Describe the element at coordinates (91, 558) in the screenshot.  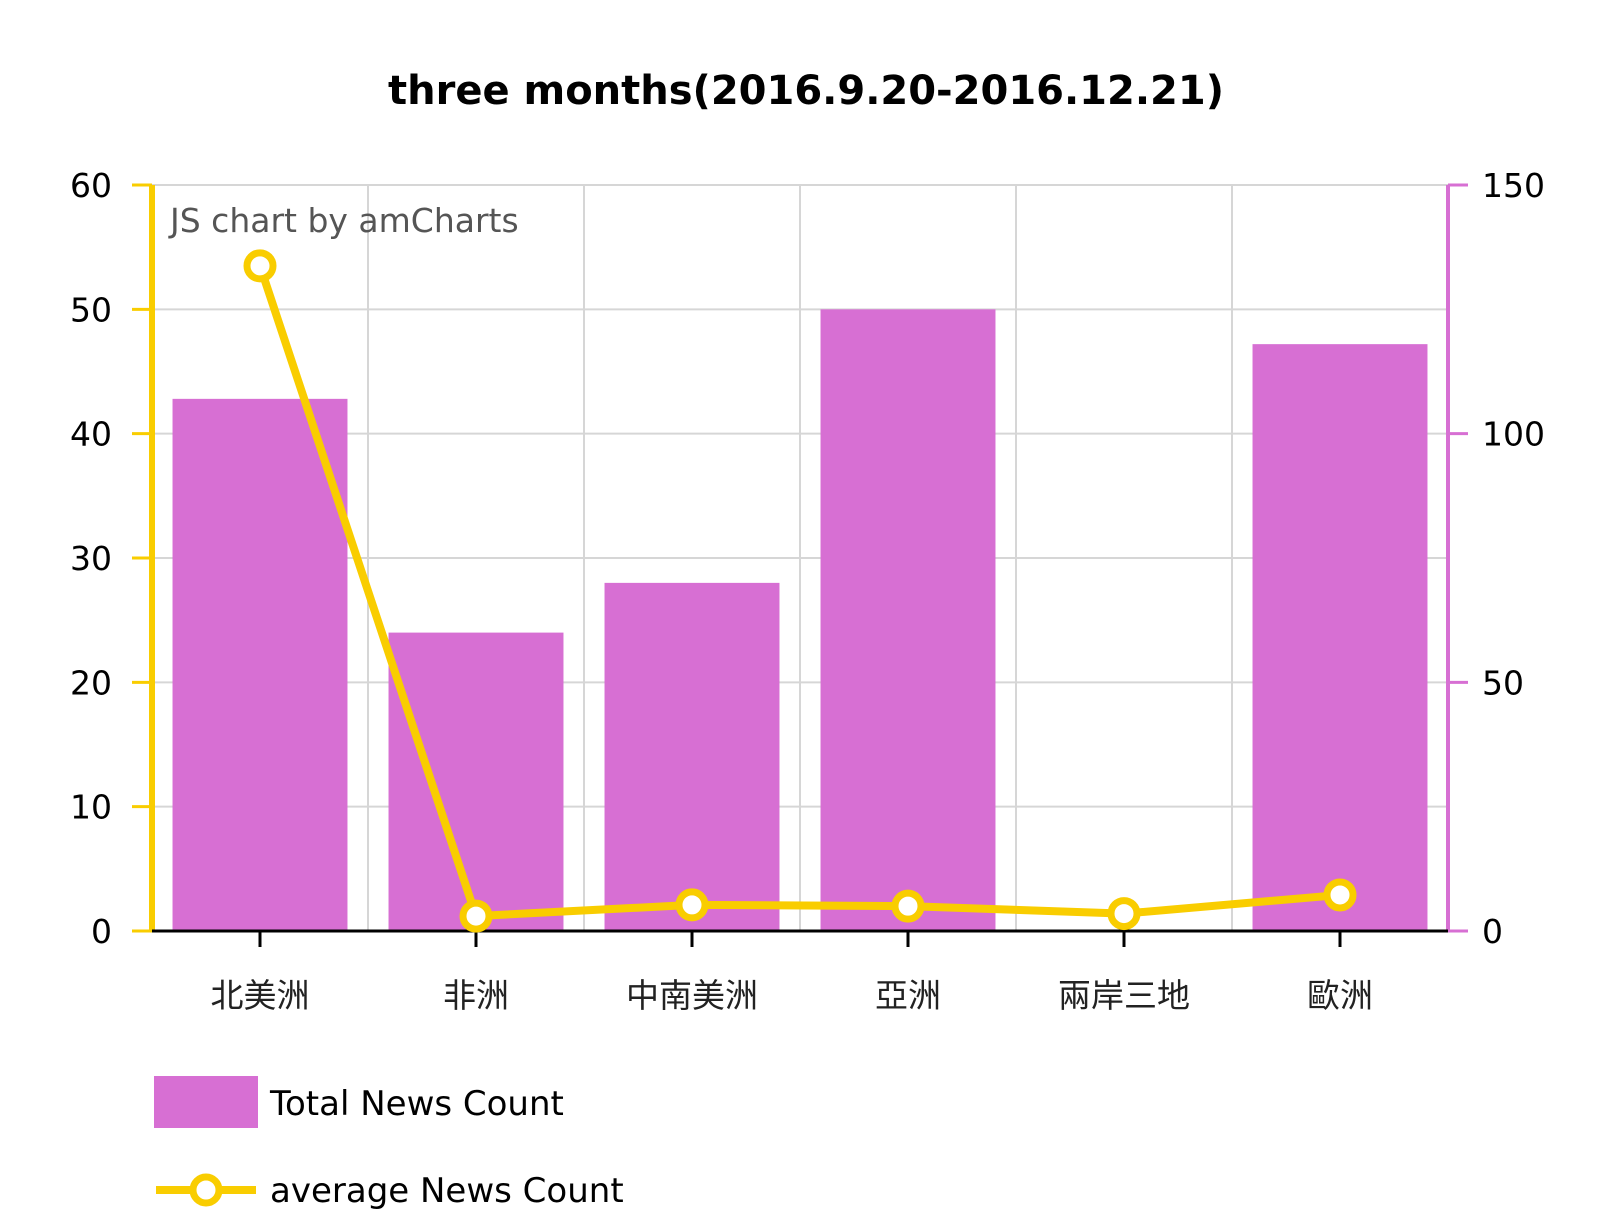
I see `left-axis-tick-label: 30` at that location.